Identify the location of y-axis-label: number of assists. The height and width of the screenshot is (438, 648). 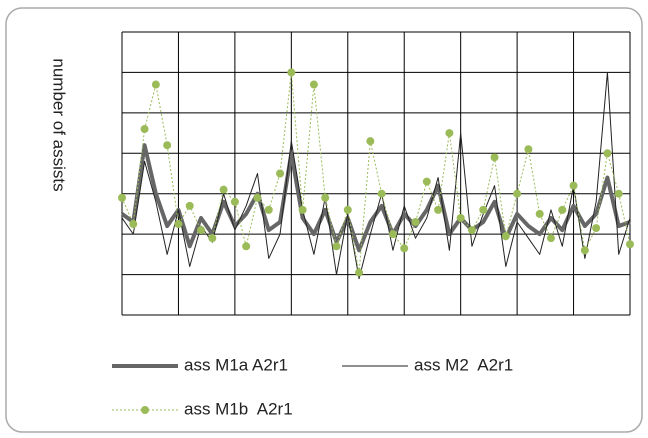
(59, 124).